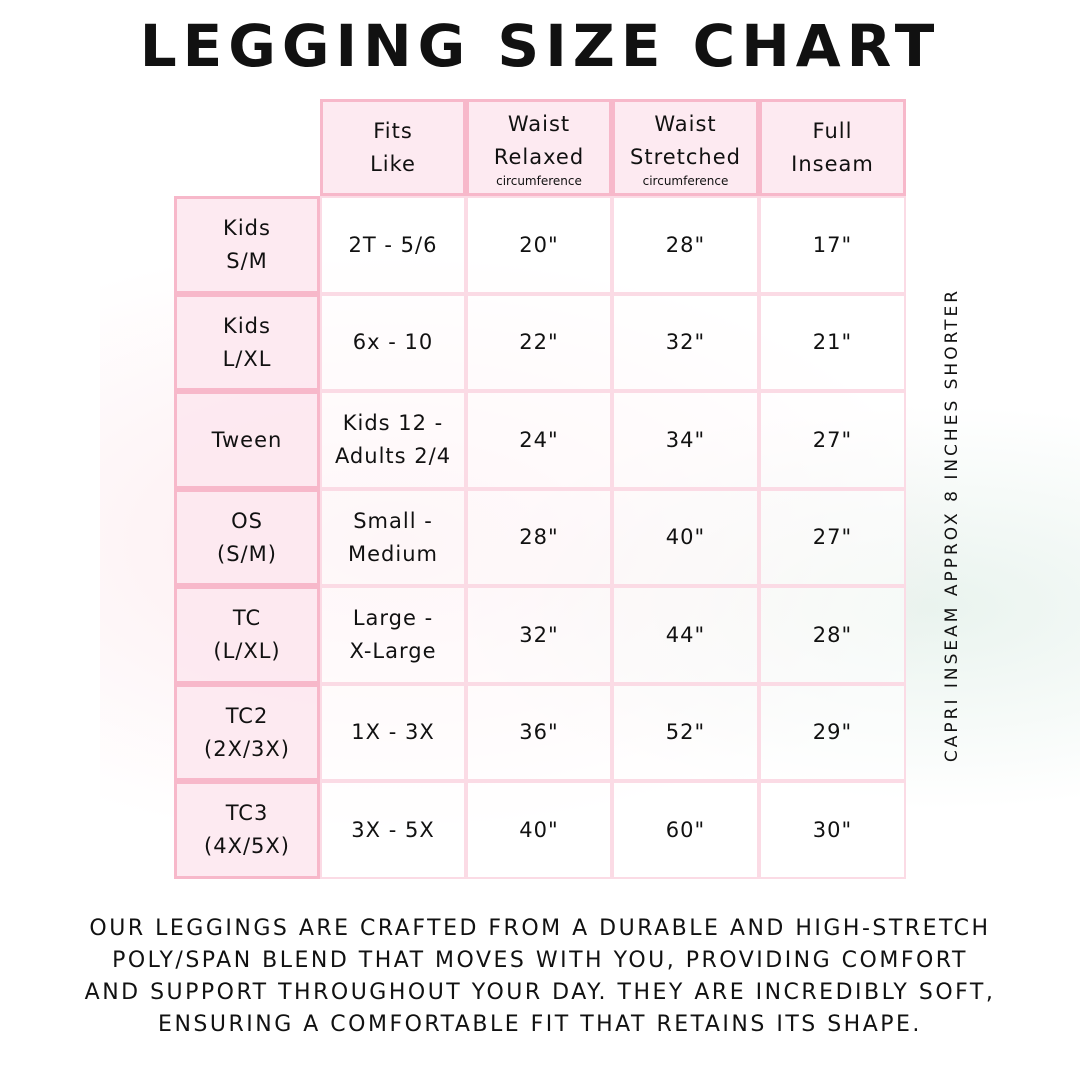 The height and width of the screenshot is (1080, 1080). Describe the element at coordinates (247, 520) in the screenshot. I see `size-label: OS` at that location.